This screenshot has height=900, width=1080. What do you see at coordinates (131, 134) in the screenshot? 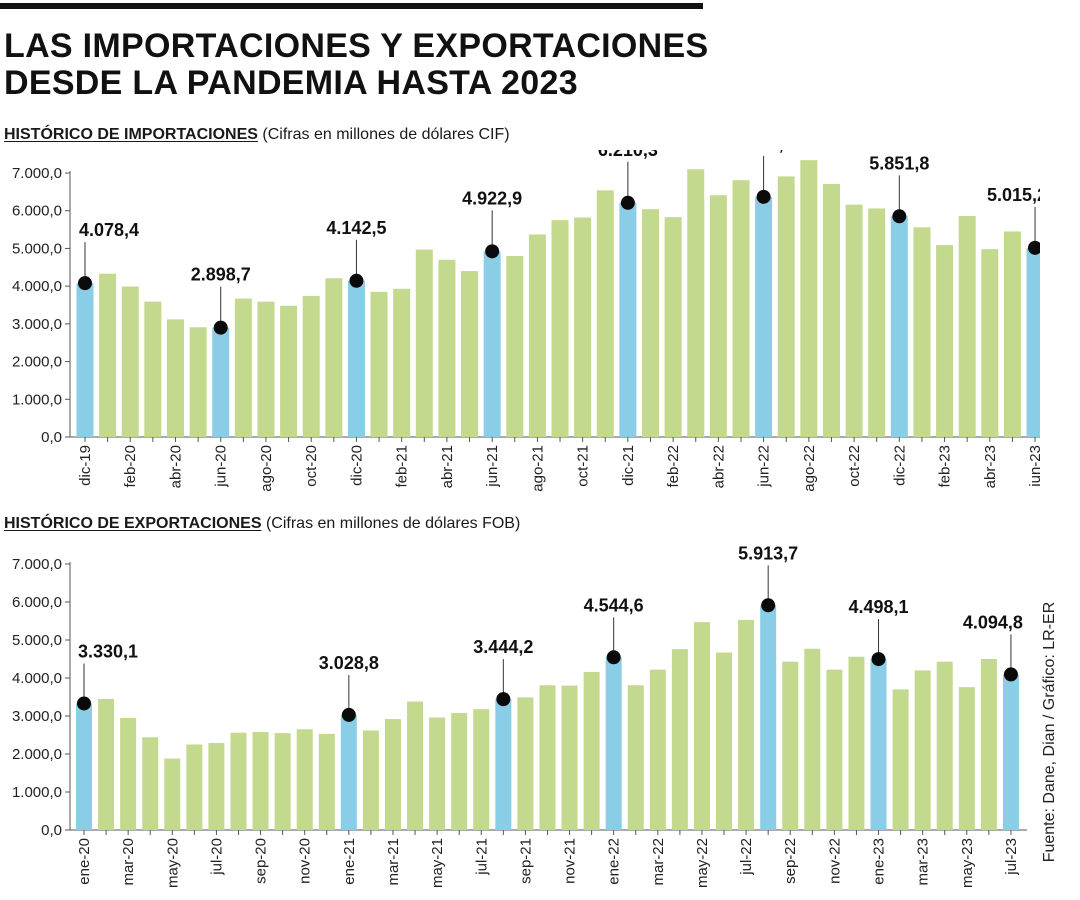
I see `imports-title: HISTÓRICO DE IMPORTACIONES` at bounding box center [131, 134].